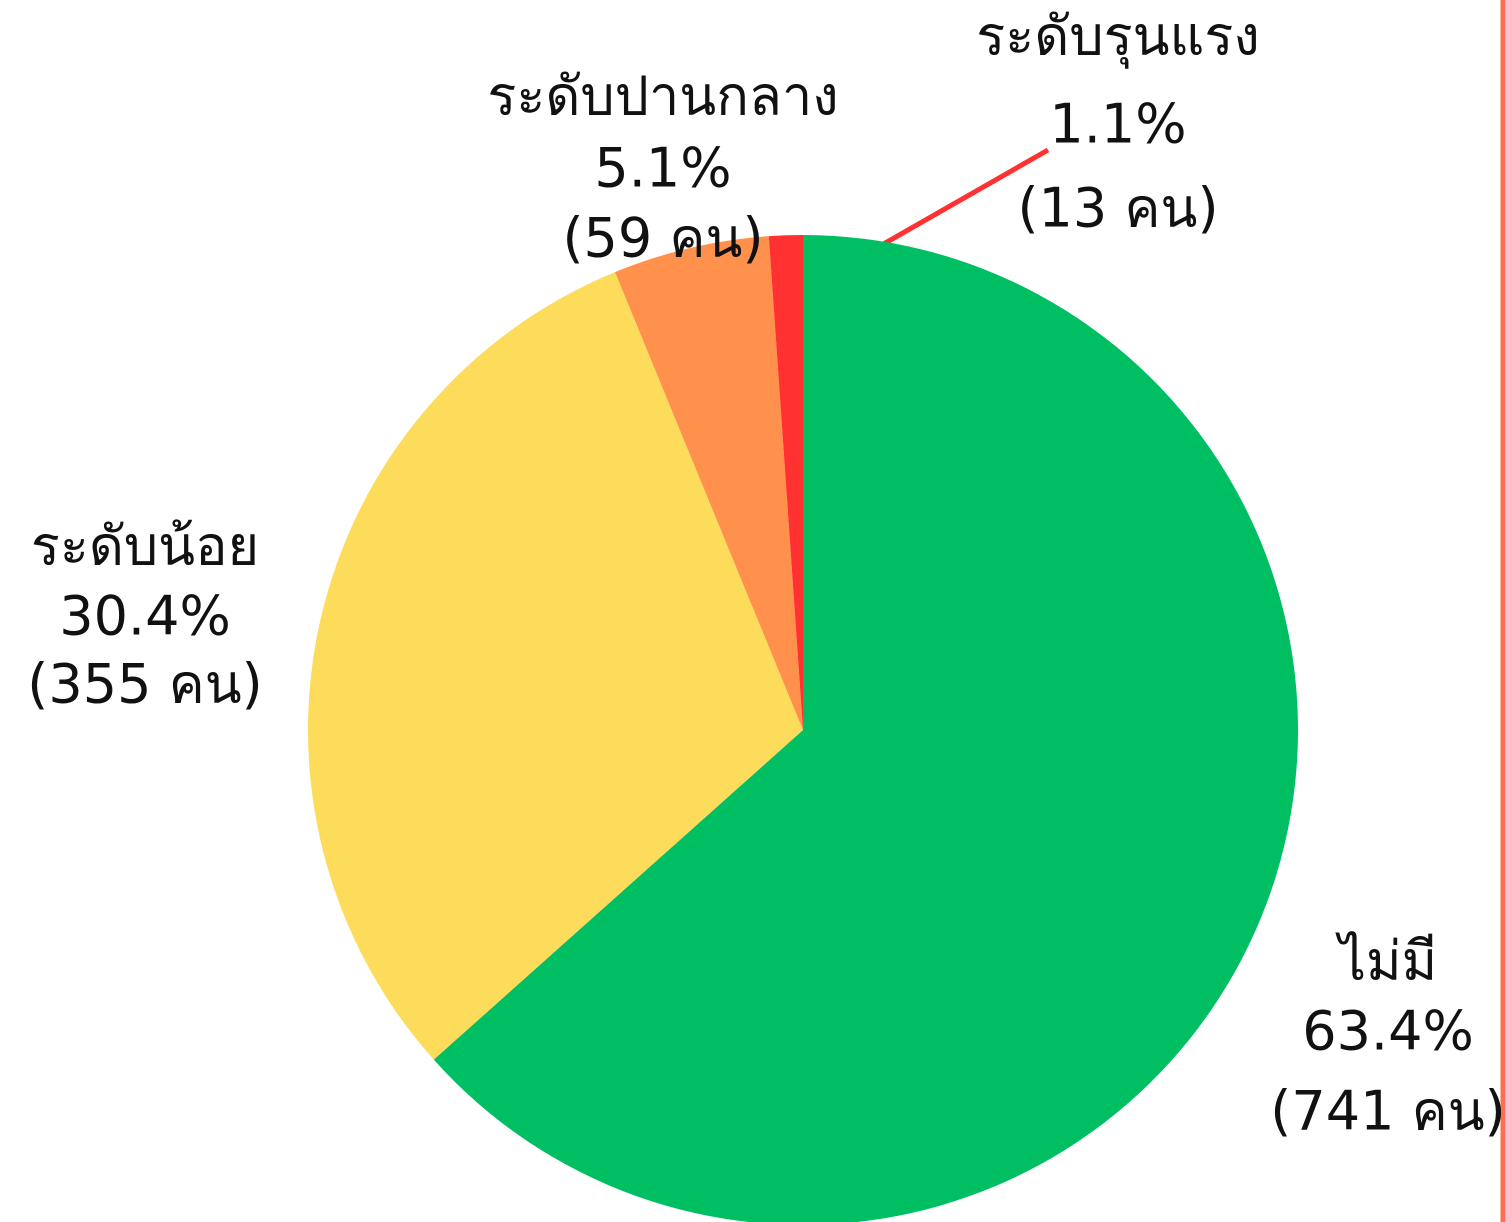  What do you see at coordinates (1386, 961) in the screenshot?
I see `slice-label: ไม่มี` at bounding box center [1386, 961].